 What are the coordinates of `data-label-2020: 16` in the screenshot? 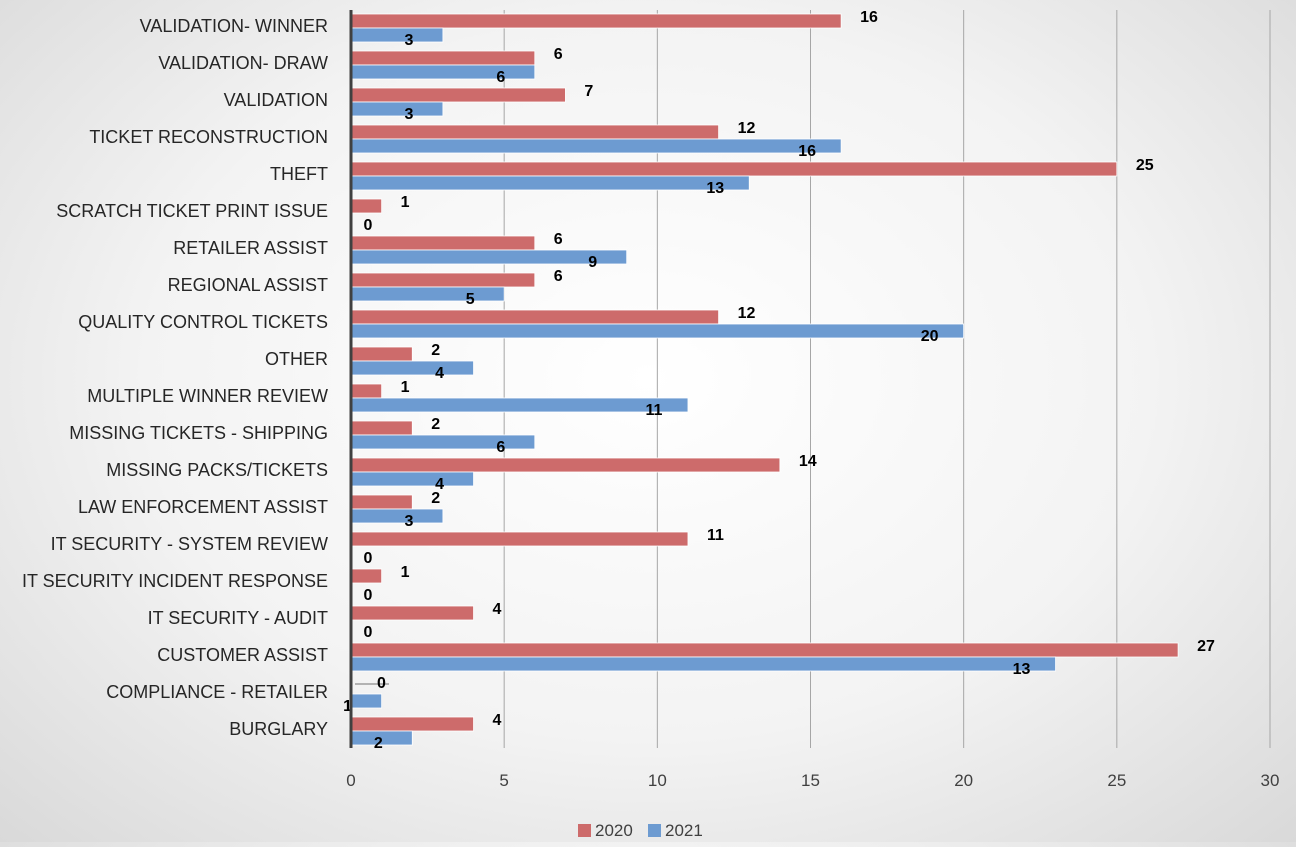 It's located at (869, 17).